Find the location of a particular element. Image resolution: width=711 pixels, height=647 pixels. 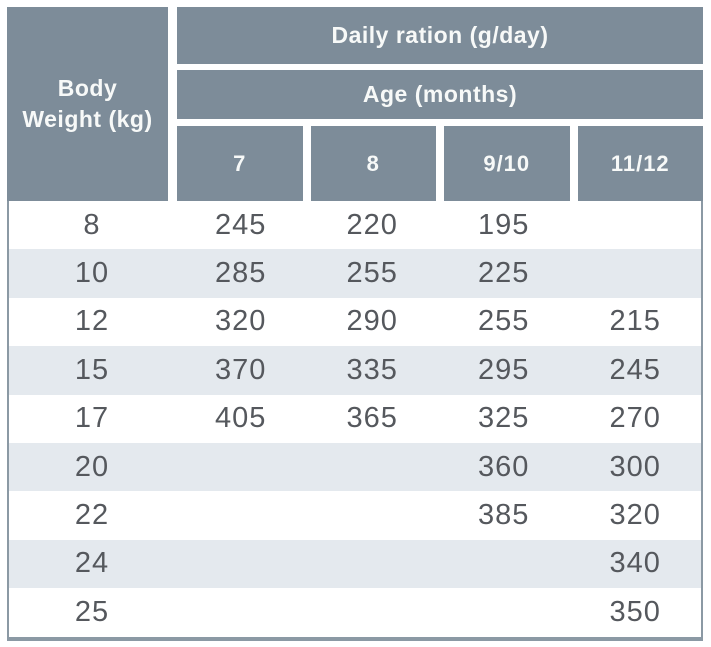

ration-cell: 220 is located at coordinates (372, 224).